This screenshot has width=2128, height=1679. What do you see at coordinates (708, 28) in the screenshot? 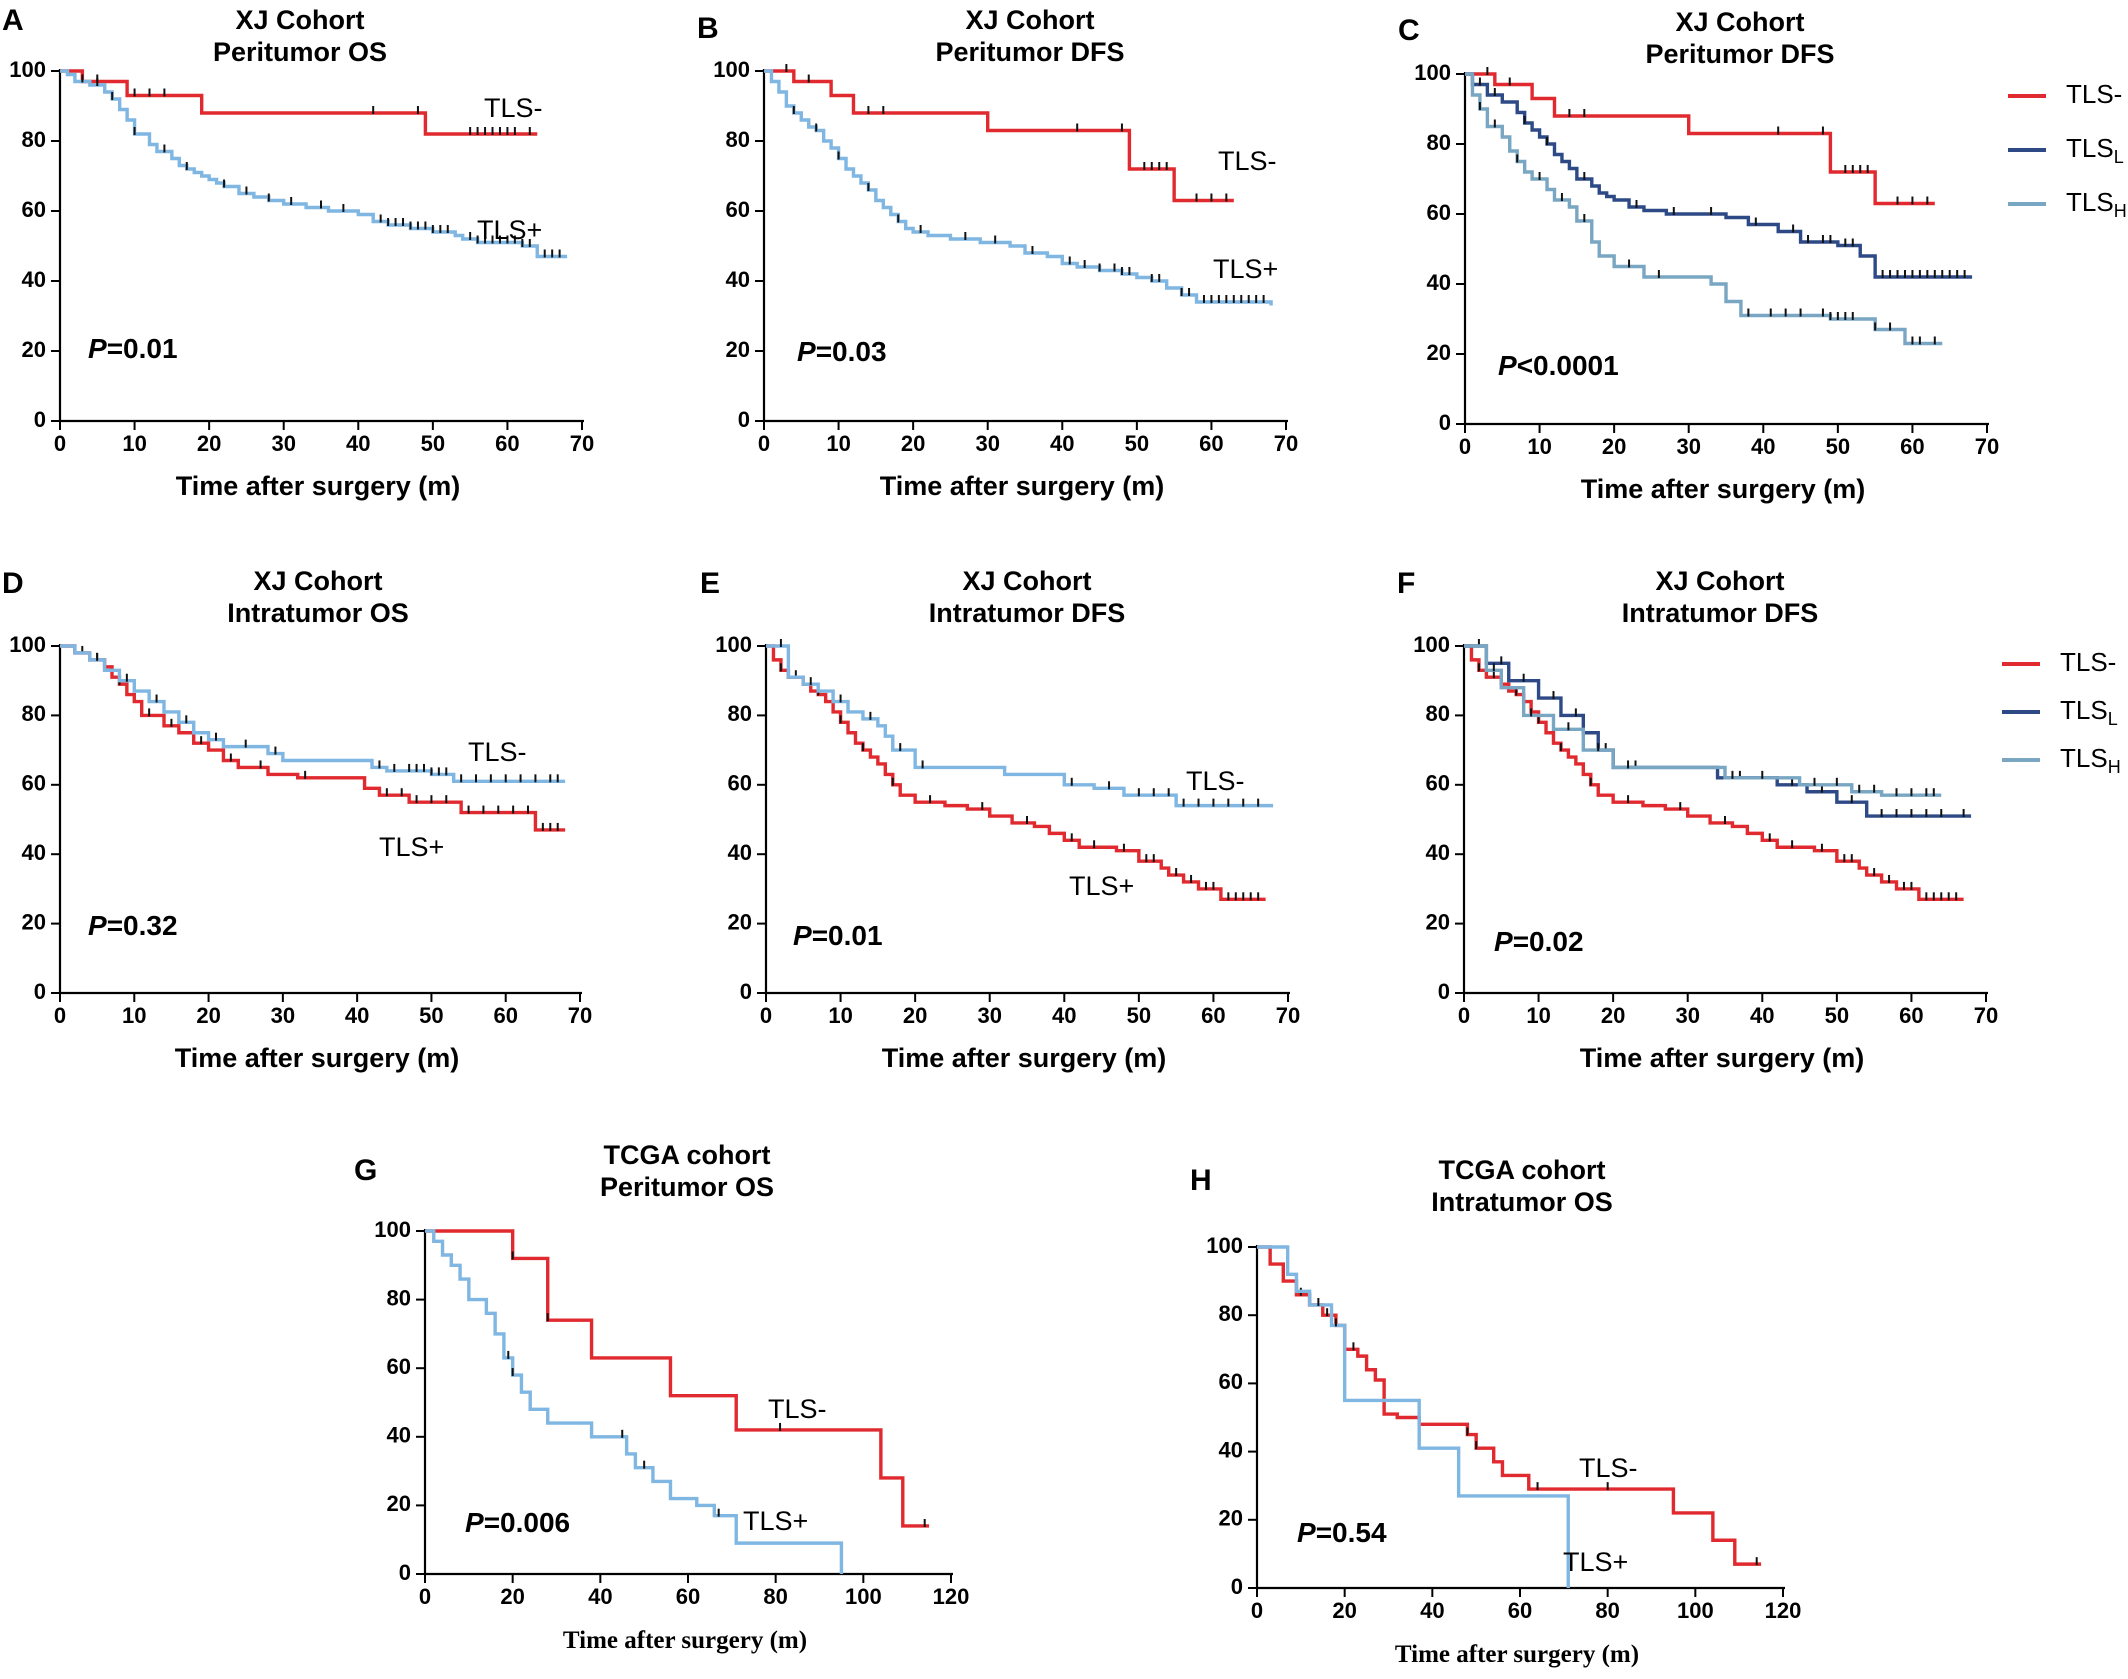
I see `panel-label: B` at bounding box center [708, 28].